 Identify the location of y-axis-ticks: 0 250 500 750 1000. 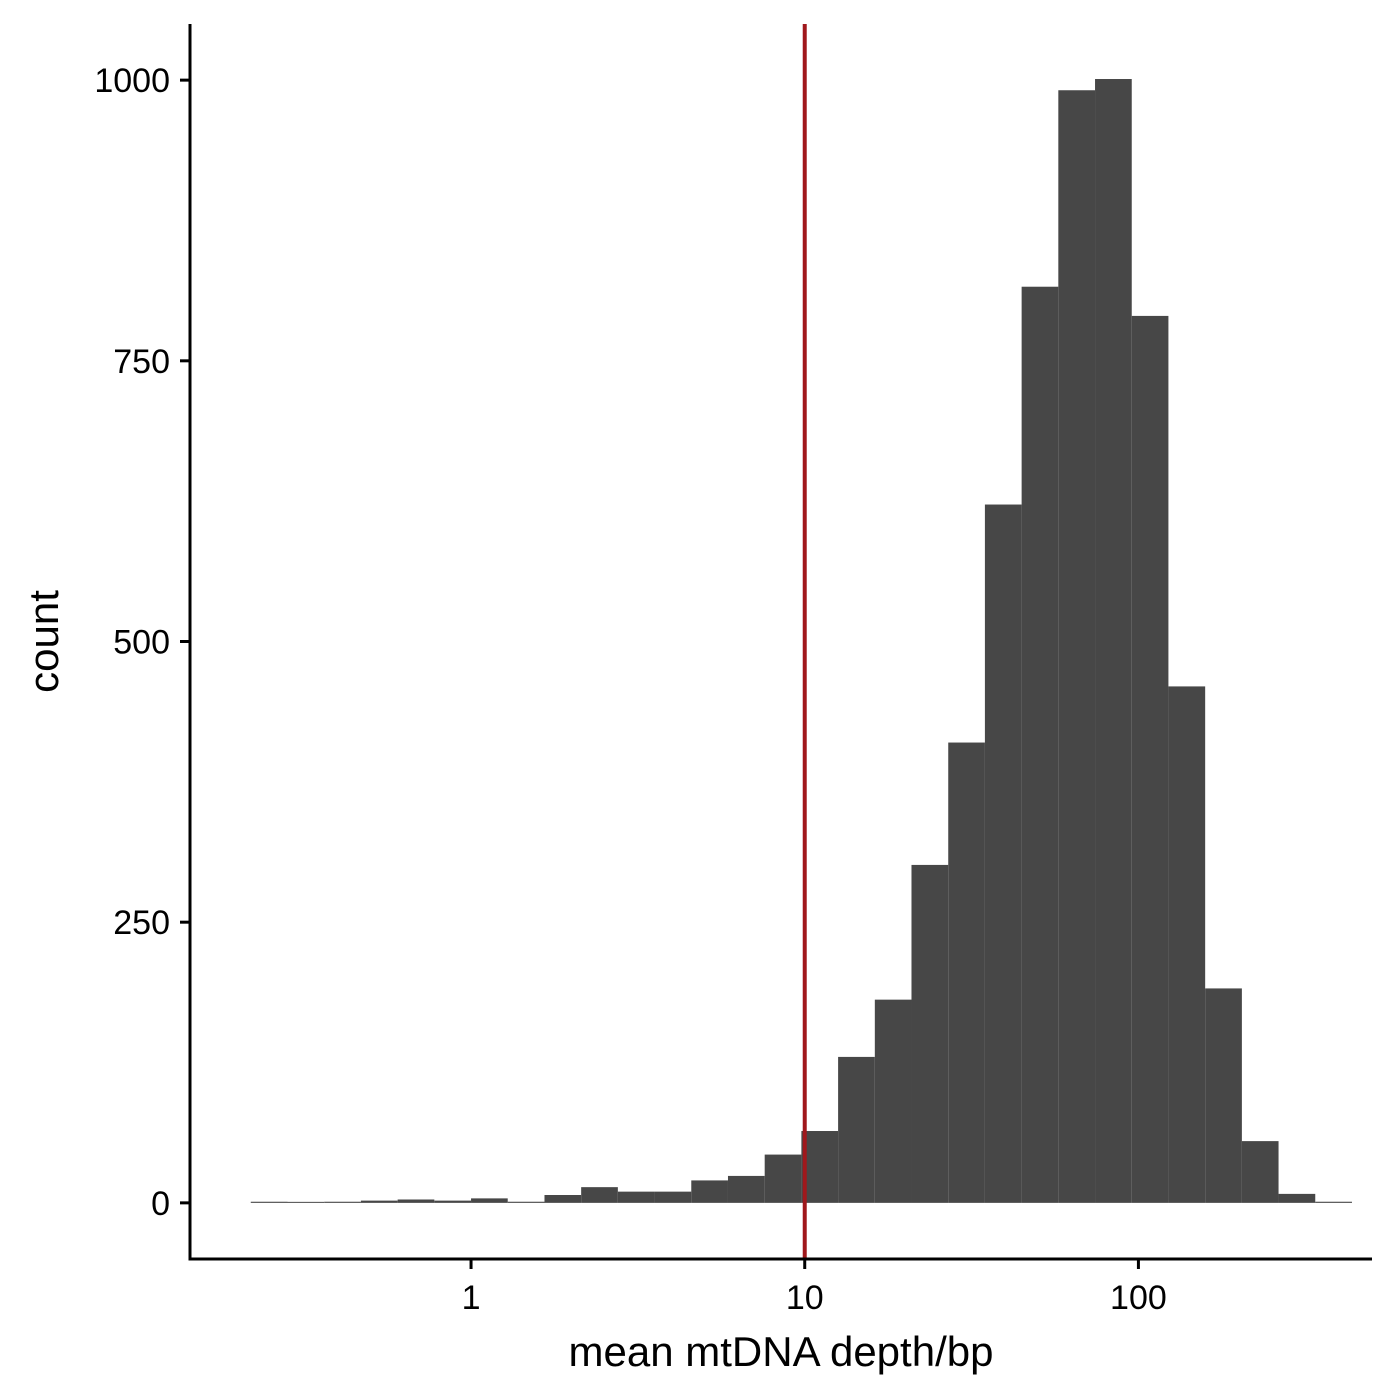
(142, 642).